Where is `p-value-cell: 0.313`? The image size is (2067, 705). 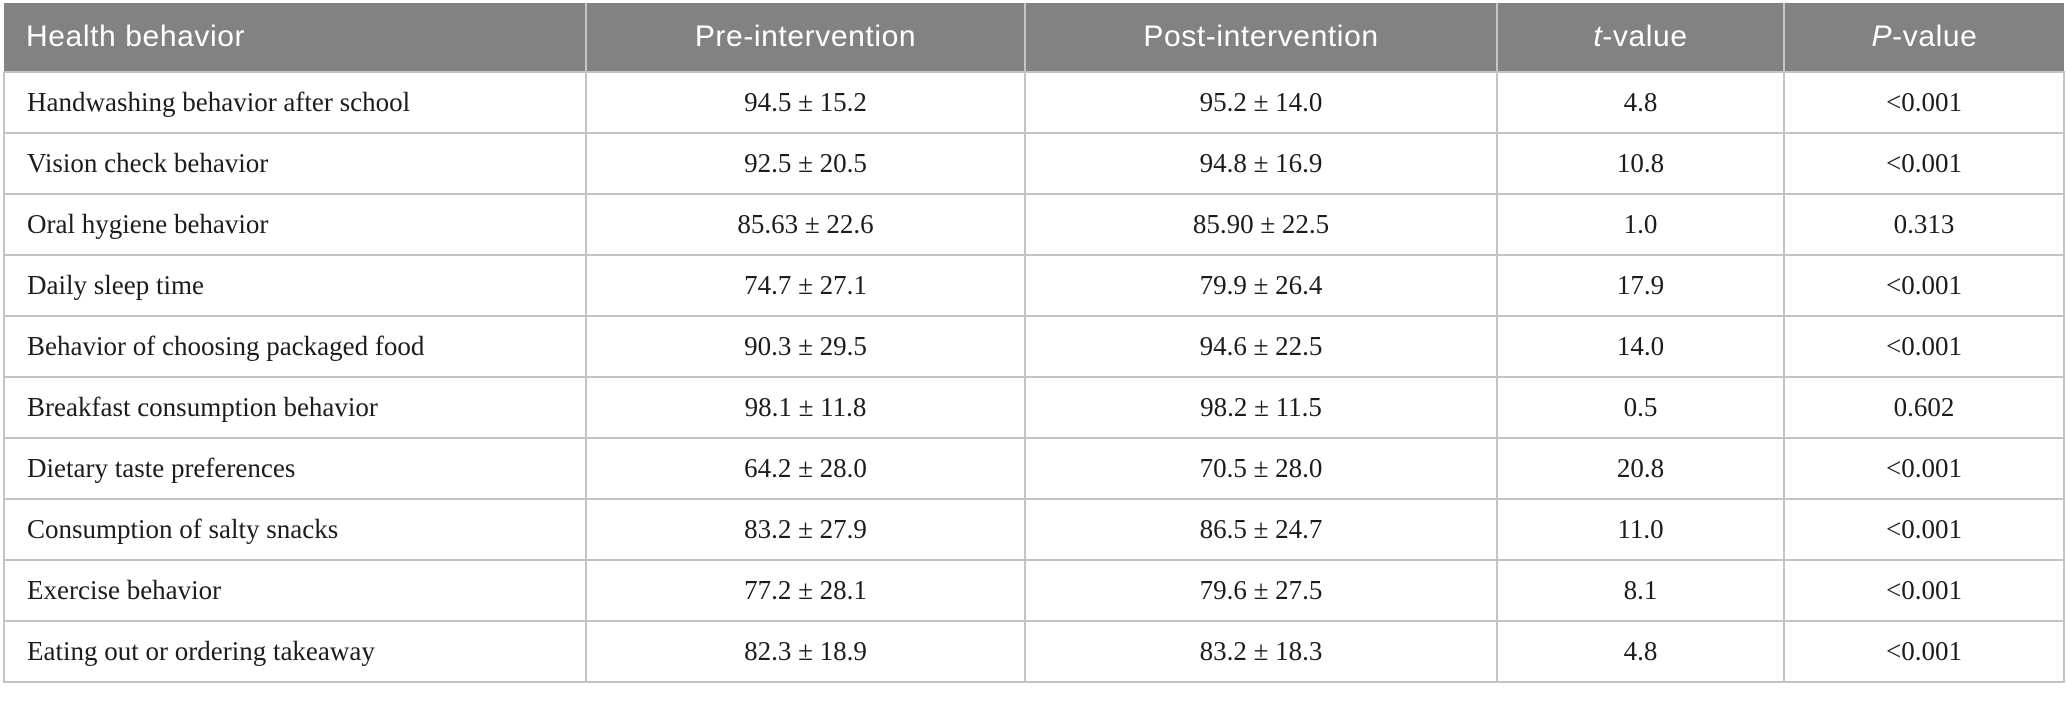 p-value-cell: 0.313 is located at coordinates (1924, 224).